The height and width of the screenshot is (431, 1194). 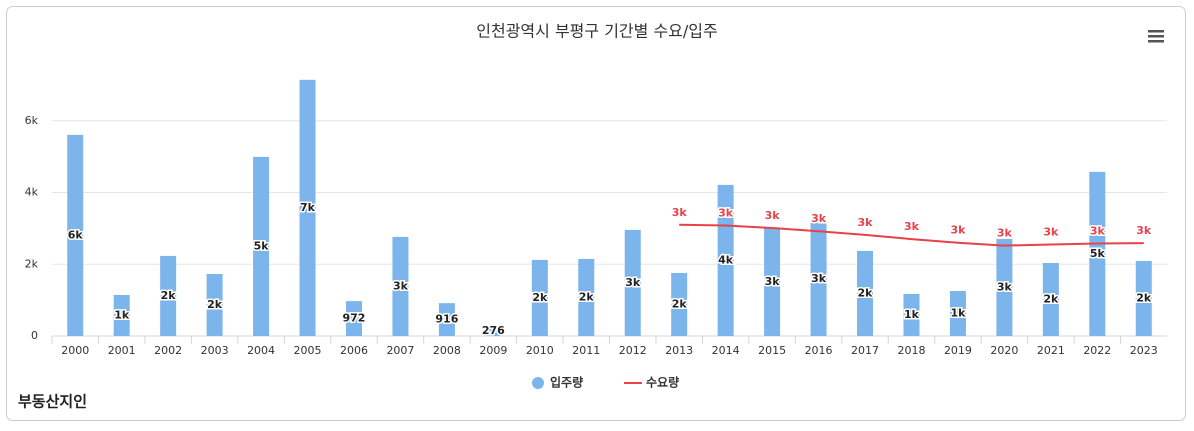 I want to click on x-tick-label: 2010, so click(x=540, y=350).